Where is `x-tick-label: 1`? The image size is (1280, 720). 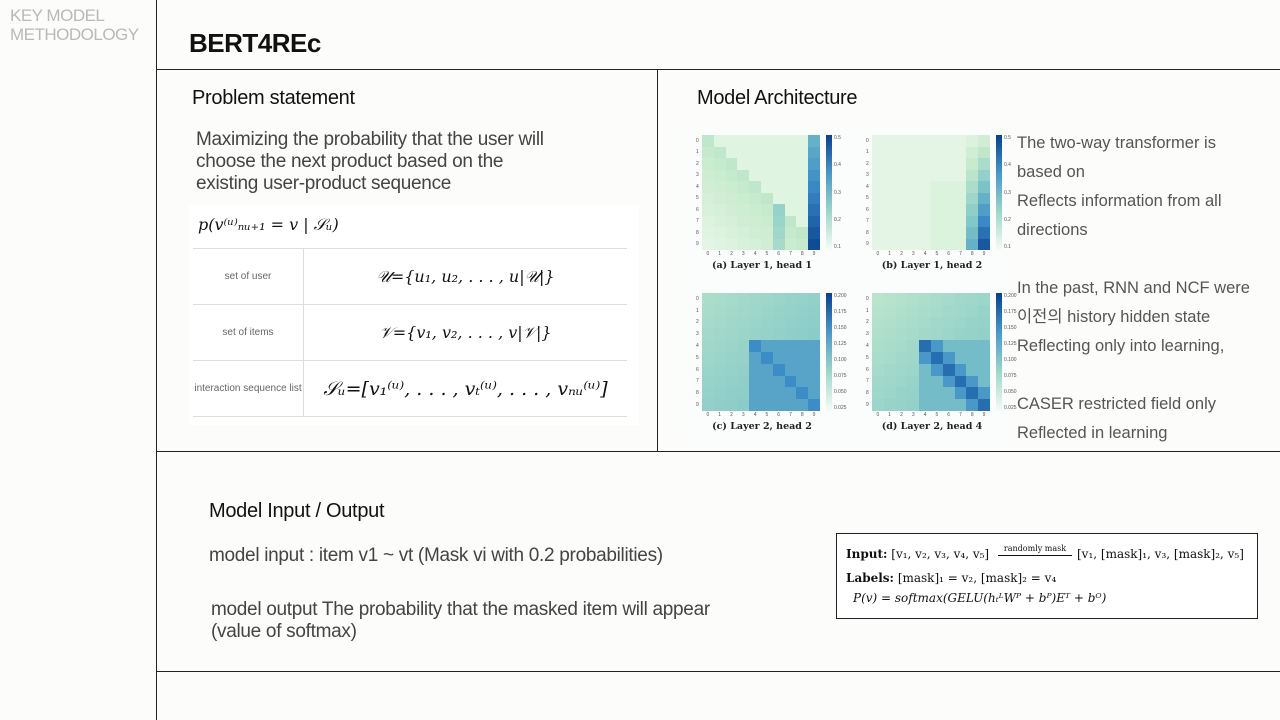
x-tick-label: 1 is located at coordinates (720, 415).